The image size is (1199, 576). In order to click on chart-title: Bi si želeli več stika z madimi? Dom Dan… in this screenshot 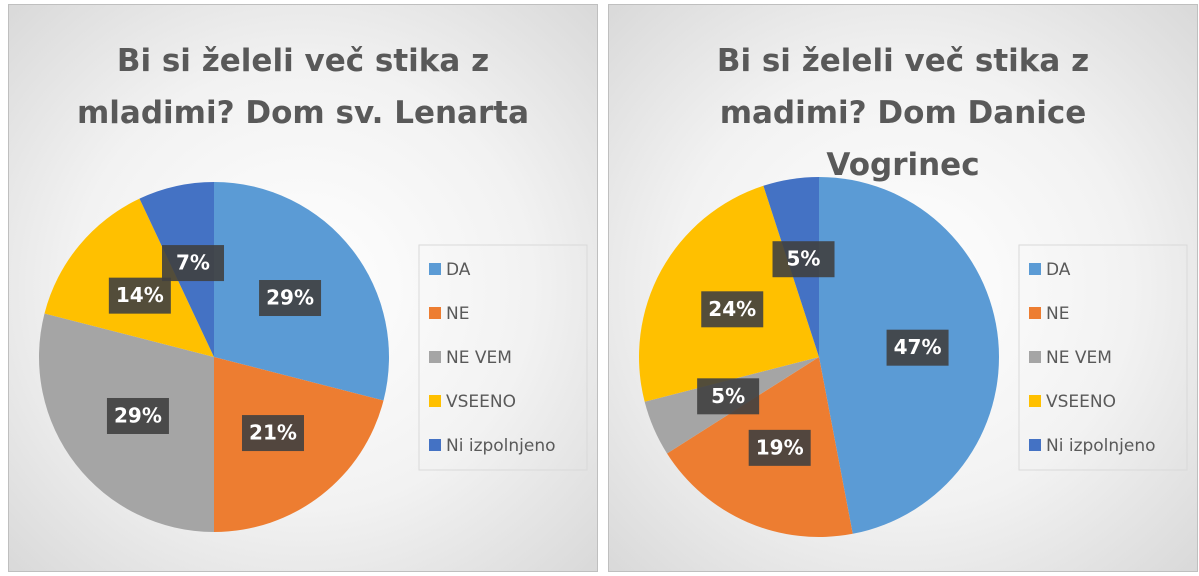, I will do `click(903, 113)`.